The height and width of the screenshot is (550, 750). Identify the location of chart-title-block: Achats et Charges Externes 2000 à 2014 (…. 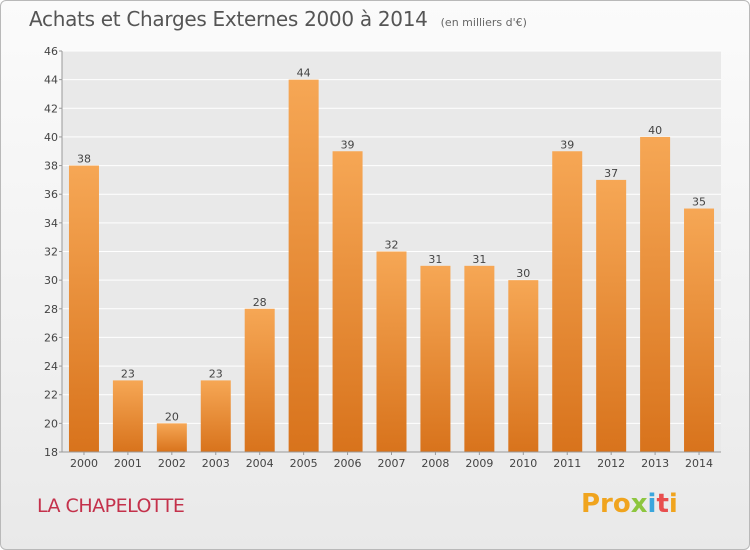
(278, 19).